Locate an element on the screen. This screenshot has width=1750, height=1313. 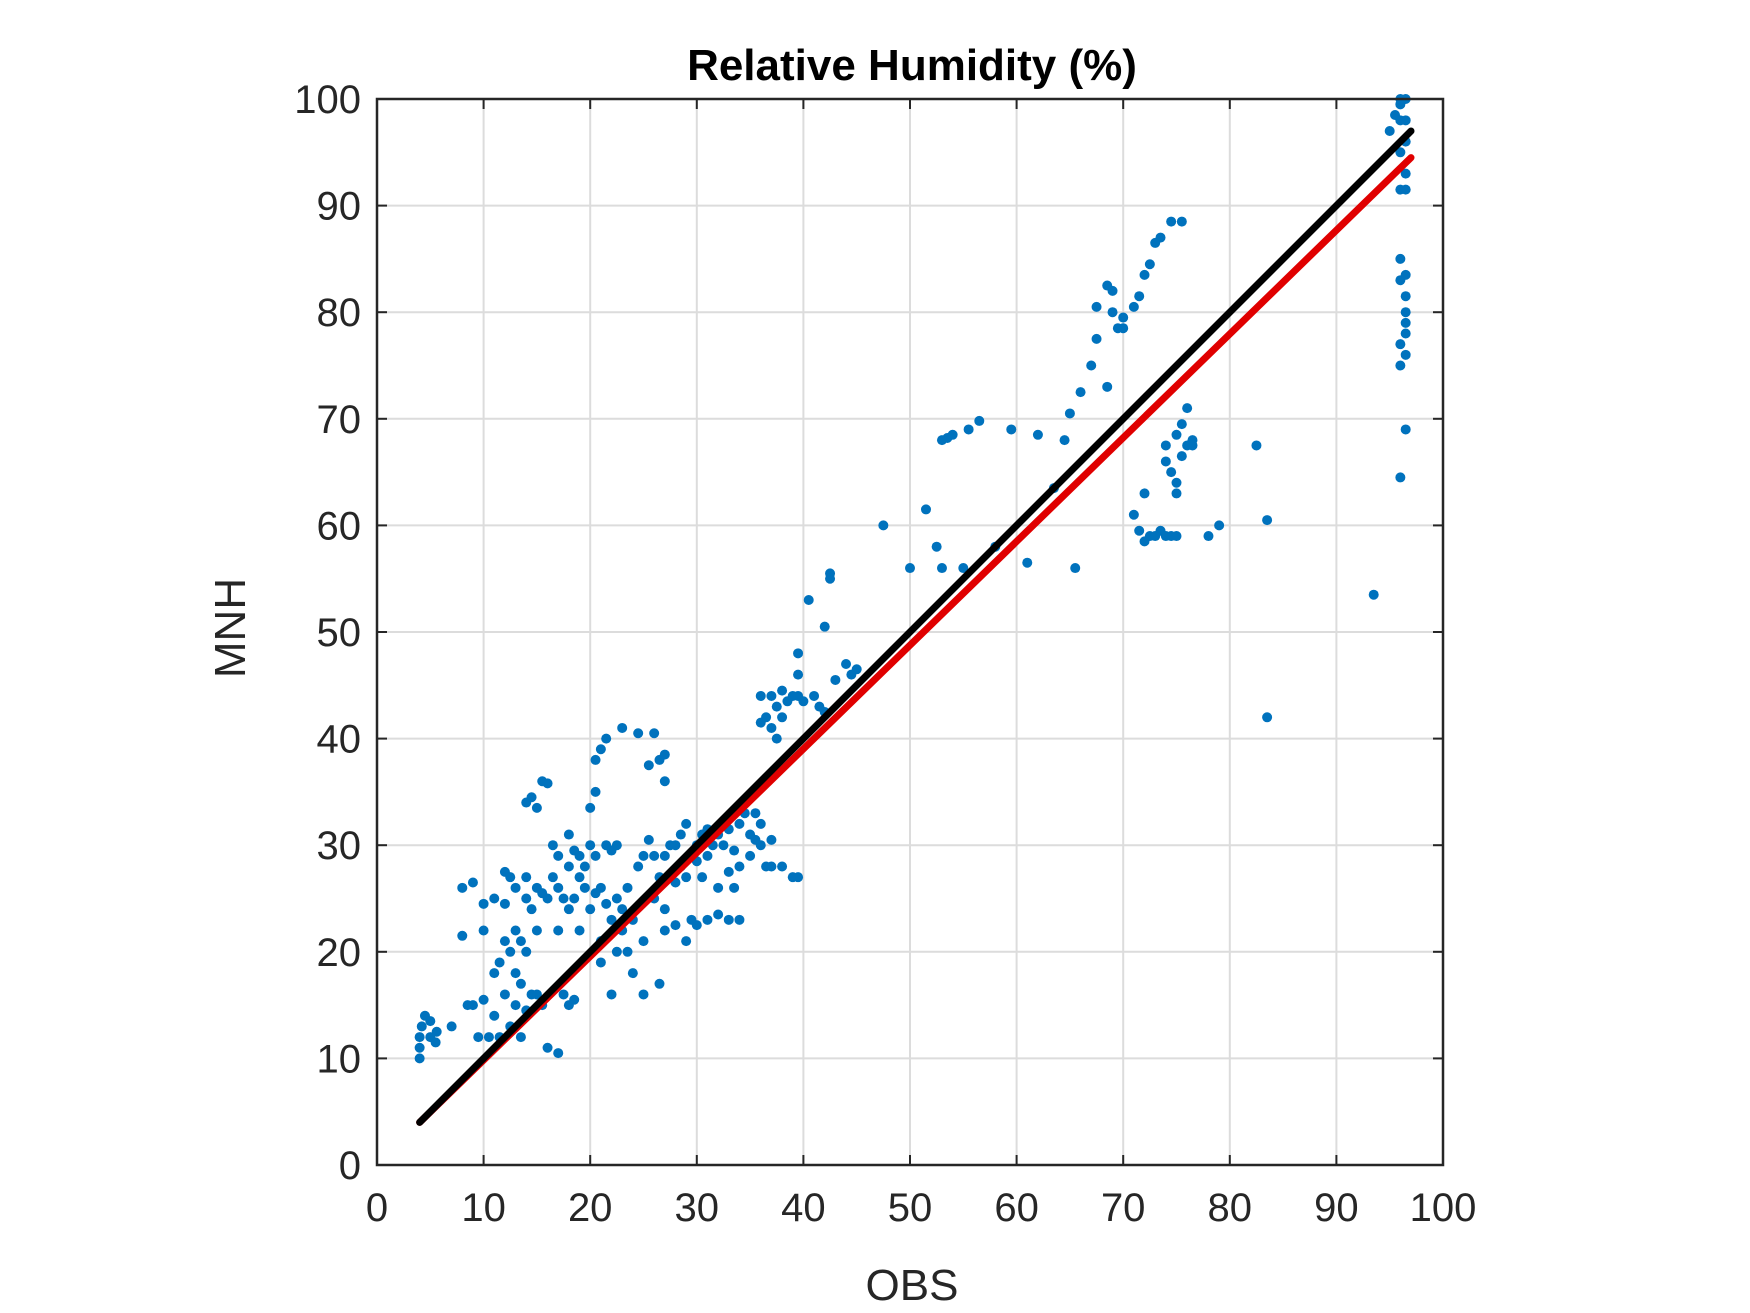
chart-title: Relative Humidity (%) is located at coordinates (912, 65).